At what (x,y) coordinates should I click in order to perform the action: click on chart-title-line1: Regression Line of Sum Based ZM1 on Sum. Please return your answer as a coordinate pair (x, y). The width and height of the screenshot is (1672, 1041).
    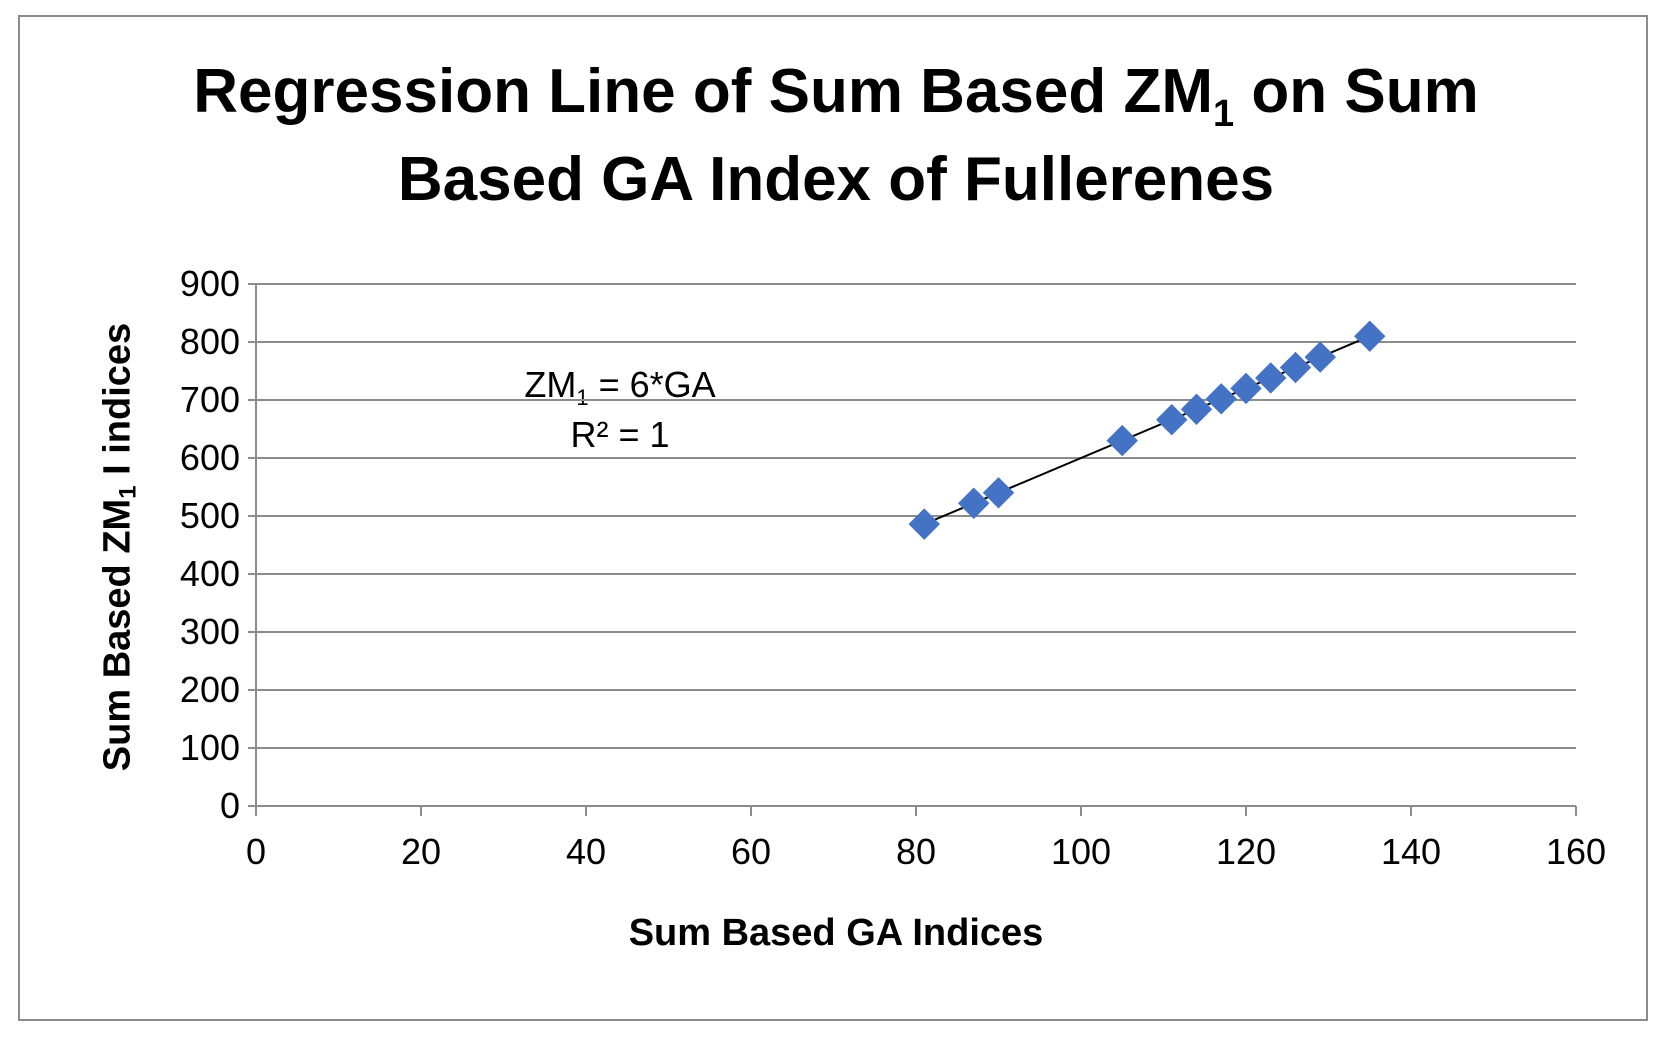
    Looking at the image, I should click on (836, 96).